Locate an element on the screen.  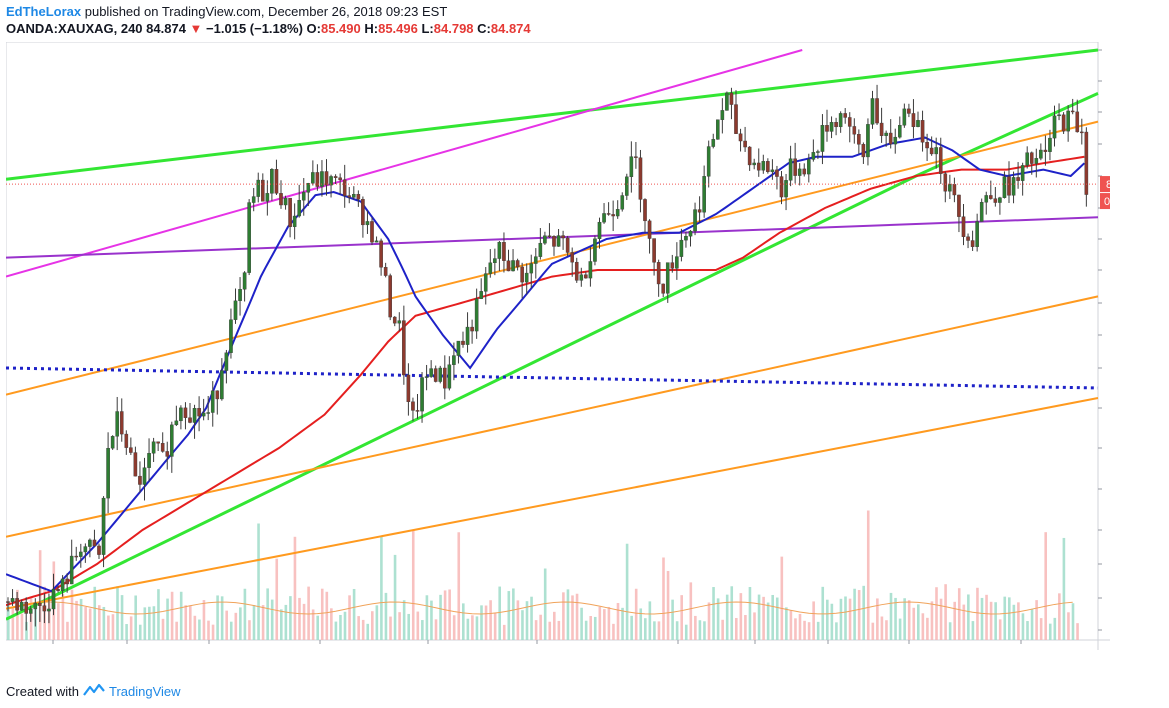
author-link: EdTheLorax is located at coordinates (44, 11).